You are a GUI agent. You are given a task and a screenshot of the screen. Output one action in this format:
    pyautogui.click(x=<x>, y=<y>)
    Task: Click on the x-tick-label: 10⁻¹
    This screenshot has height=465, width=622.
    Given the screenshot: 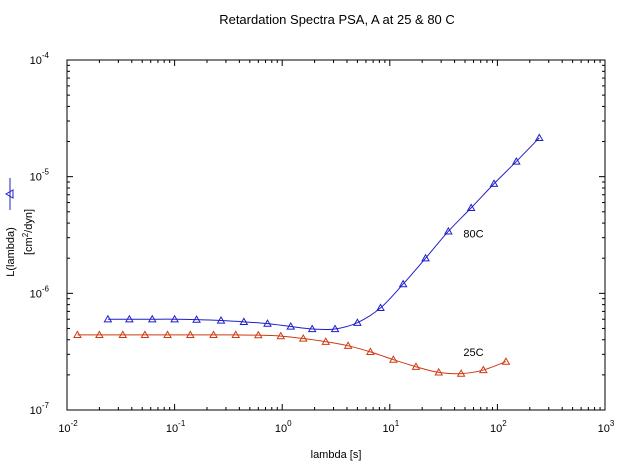 What is the action you would take?
    pyautogui.click(x=176, y=427)
    